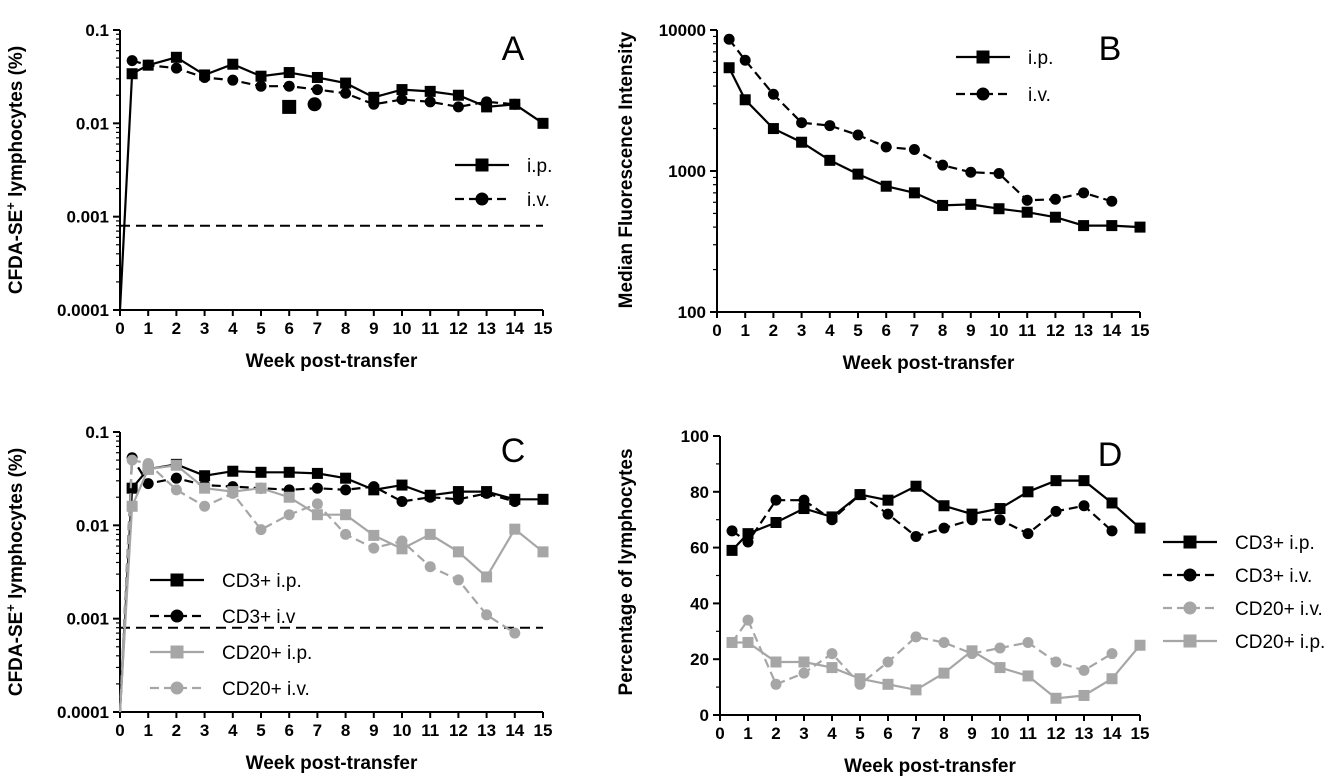 Image resolution: width=1332 pixels, height=780 pixels. Describe the element at coordinates (699, 603) in the screenshot. I see `y-tick-label: 40` at that location.